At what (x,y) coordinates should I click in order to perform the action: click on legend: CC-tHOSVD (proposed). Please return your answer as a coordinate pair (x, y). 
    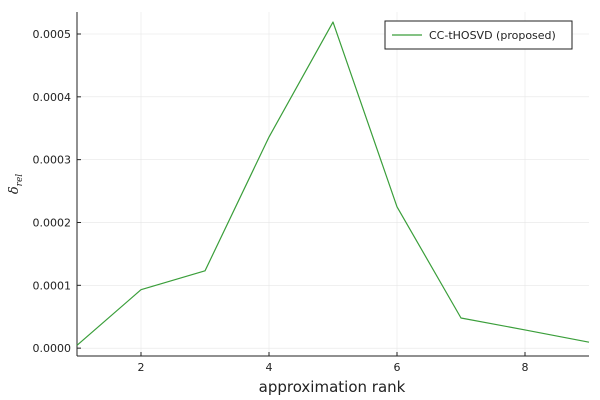
    Looking at the image, I should click on (478, 35).